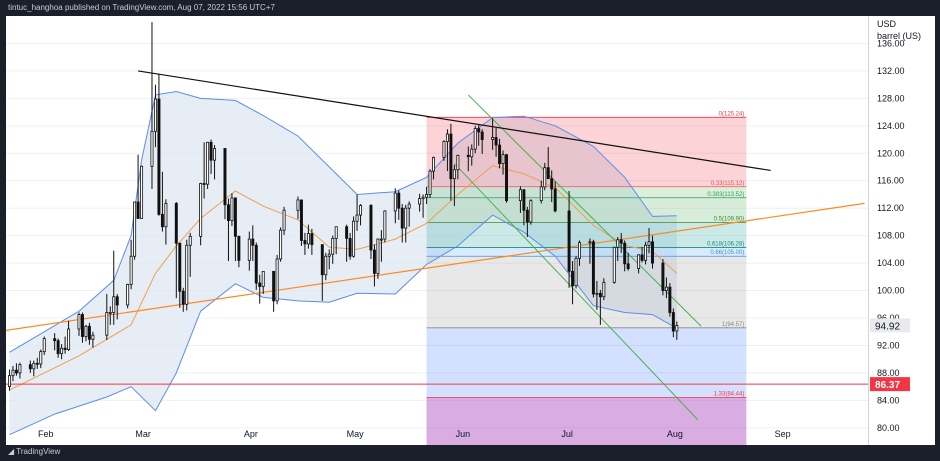 Image resolution: width=940 pixels, height=461 pixels. I want to click on x-tick-label: Aug, so click(675, 434).